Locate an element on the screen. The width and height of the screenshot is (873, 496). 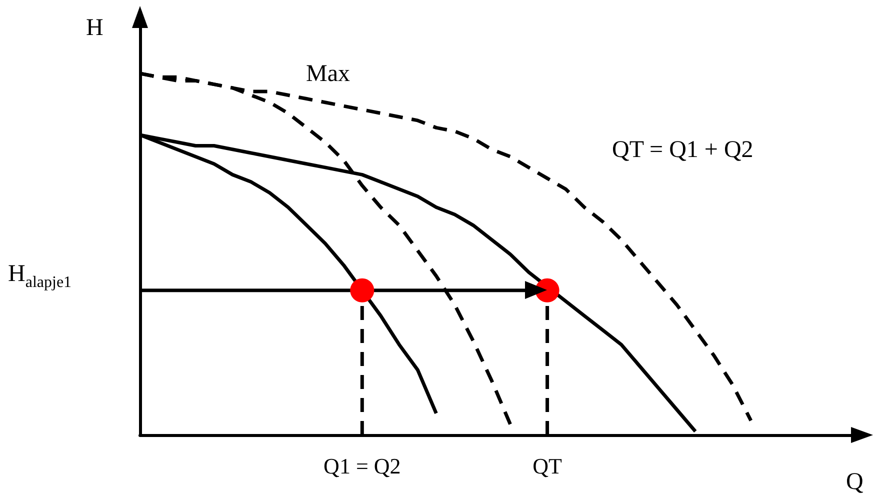
annotation: Max is located at coordinates (328, 74).